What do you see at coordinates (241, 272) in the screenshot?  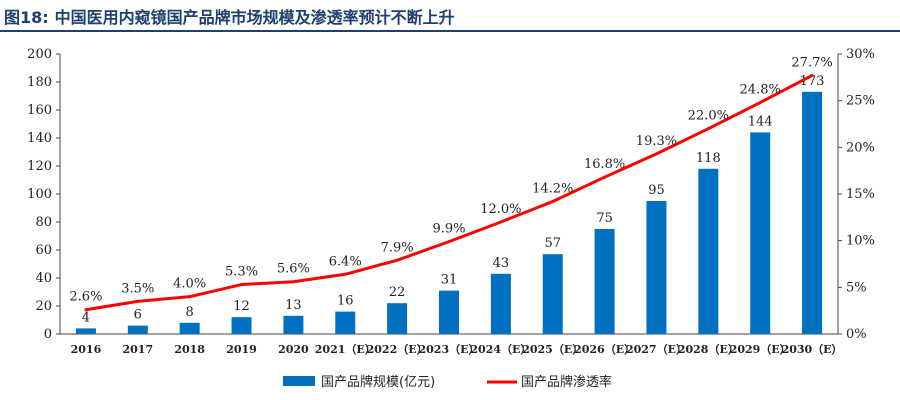 I see `line-value-label: 5.3%` at bounding box center [241, 272].